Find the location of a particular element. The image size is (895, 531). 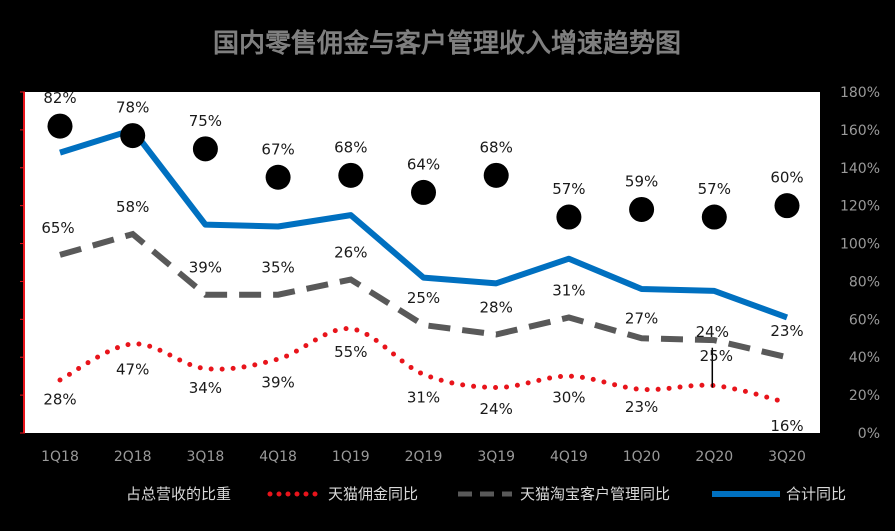

x-tick-label: 1Q20 is located at coordinates (642, 457).